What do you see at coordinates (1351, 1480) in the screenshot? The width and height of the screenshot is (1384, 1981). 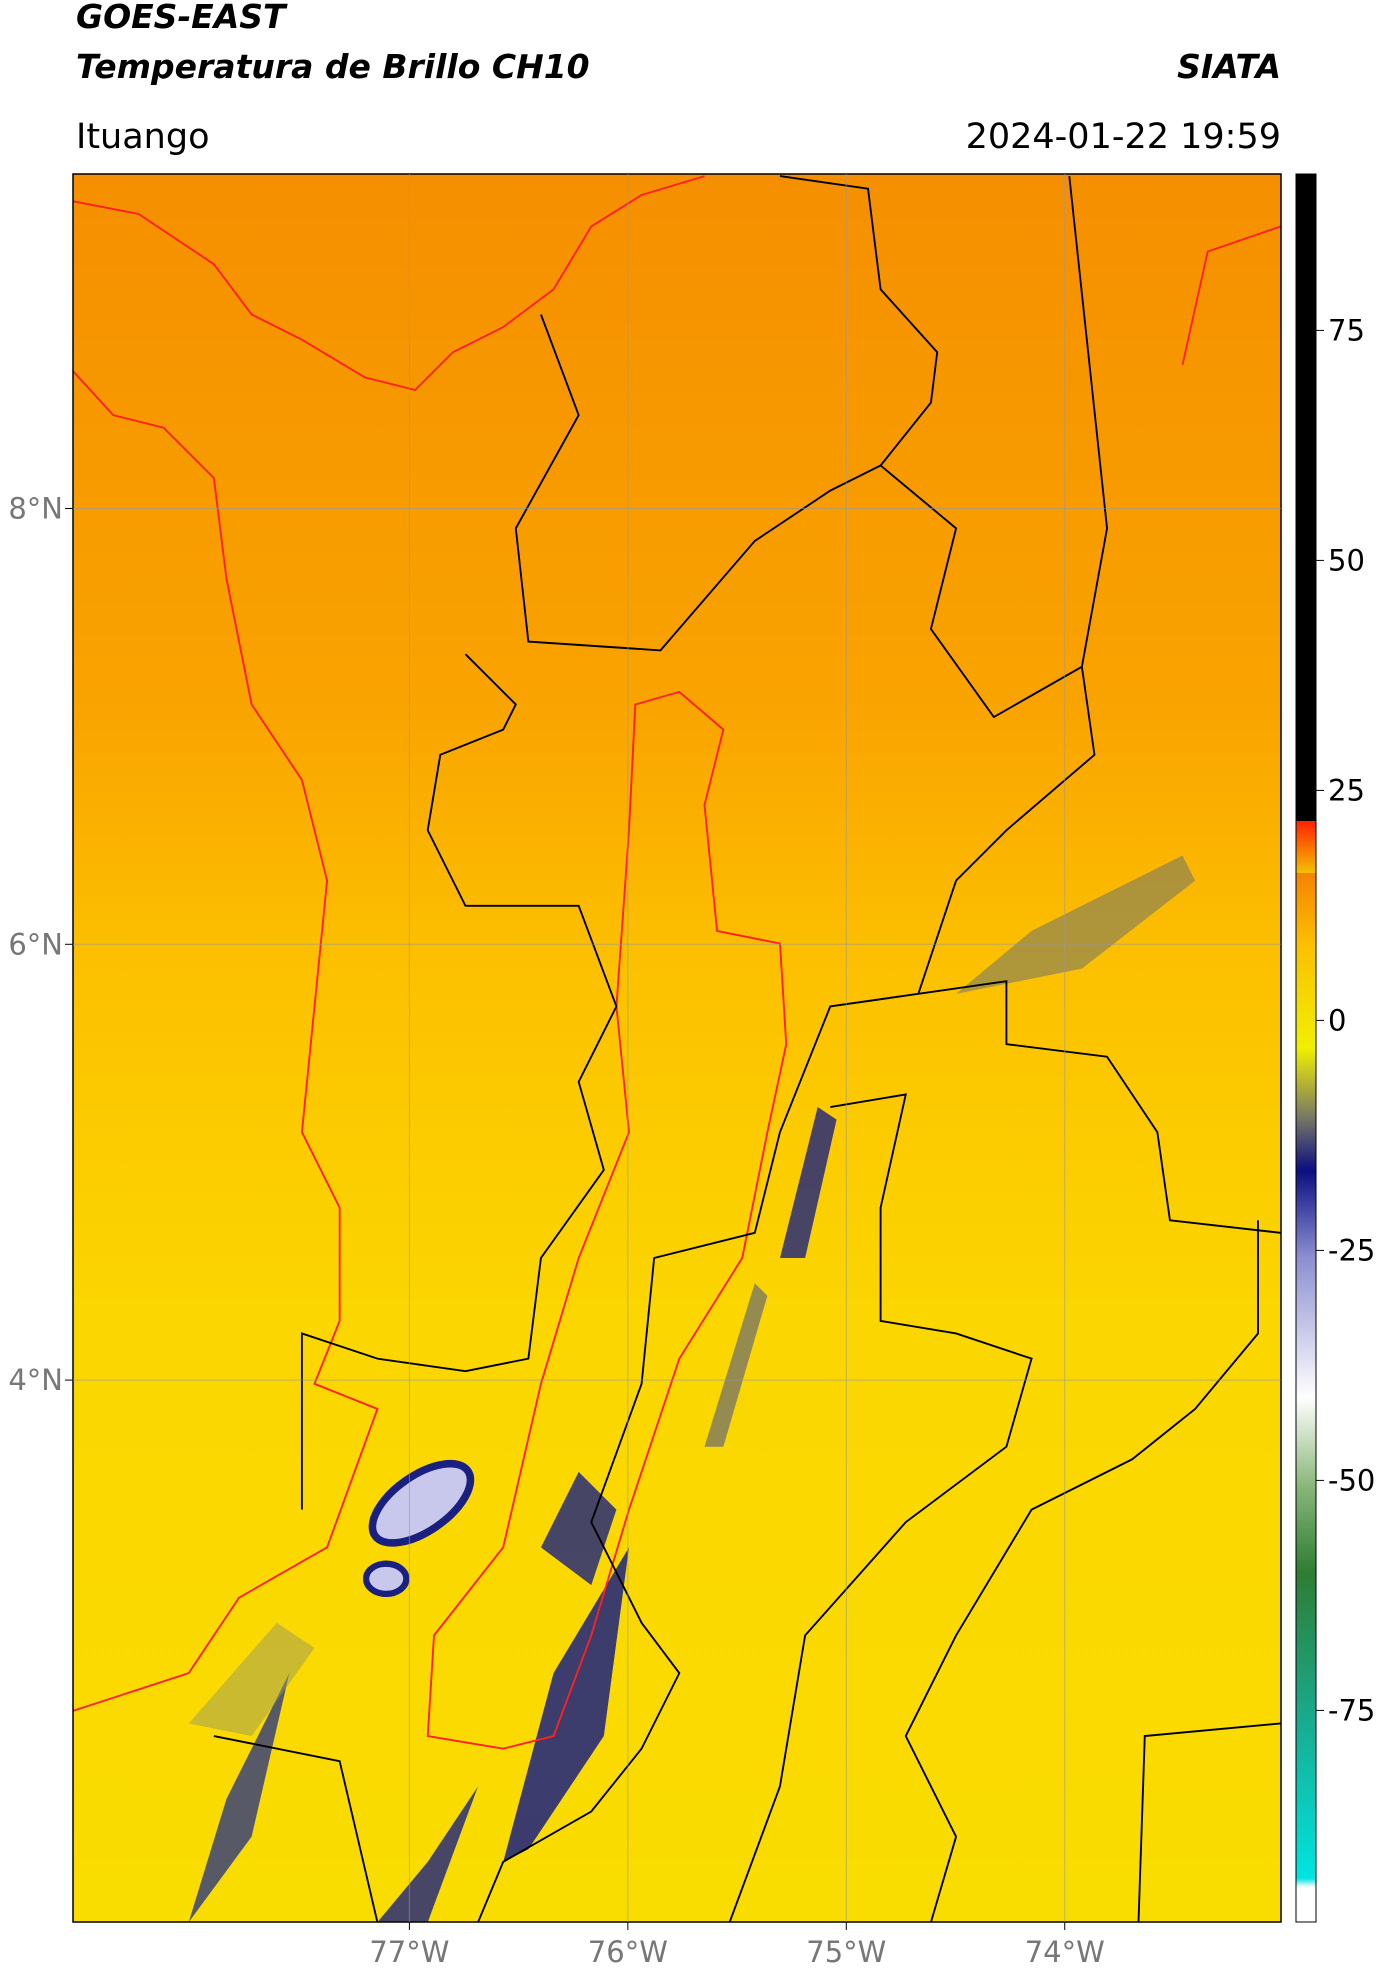 I see `colorbar-tick-label: -50` at bounding box center [1351, 1480].